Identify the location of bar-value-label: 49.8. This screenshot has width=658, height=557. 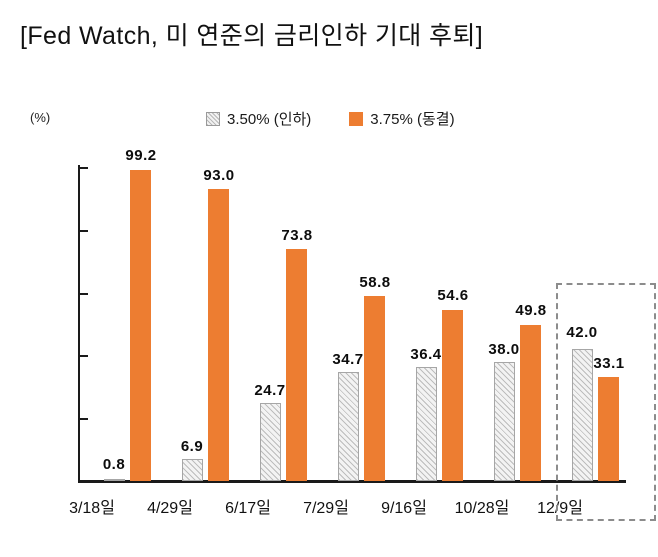
(531, 310).